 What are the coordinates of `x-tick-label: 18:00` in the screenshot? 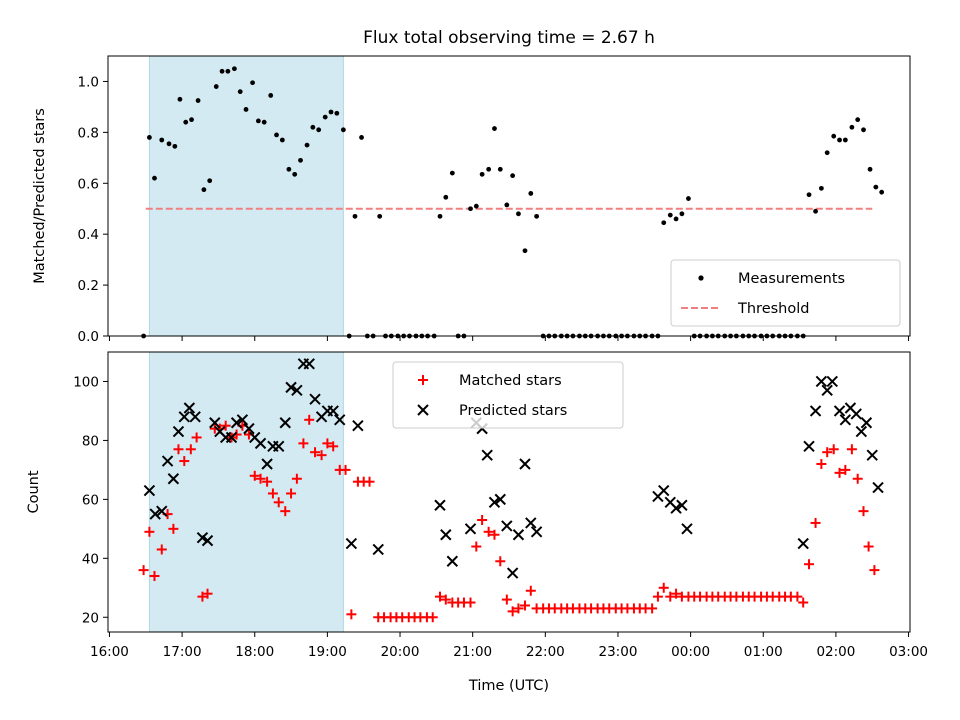 It's located at (254, 652).